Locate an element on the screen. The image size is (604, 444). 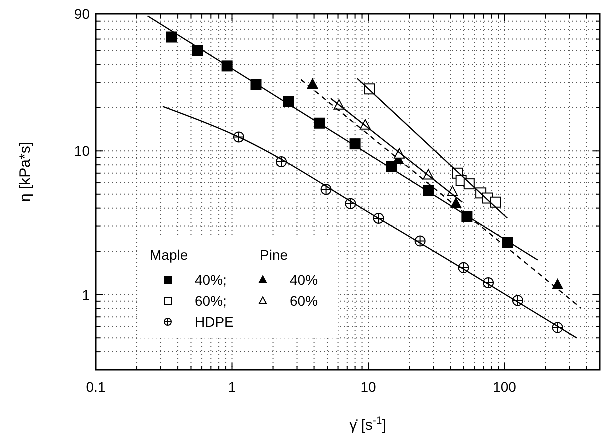
annotation: Pine is located at coordinates (274, 255).